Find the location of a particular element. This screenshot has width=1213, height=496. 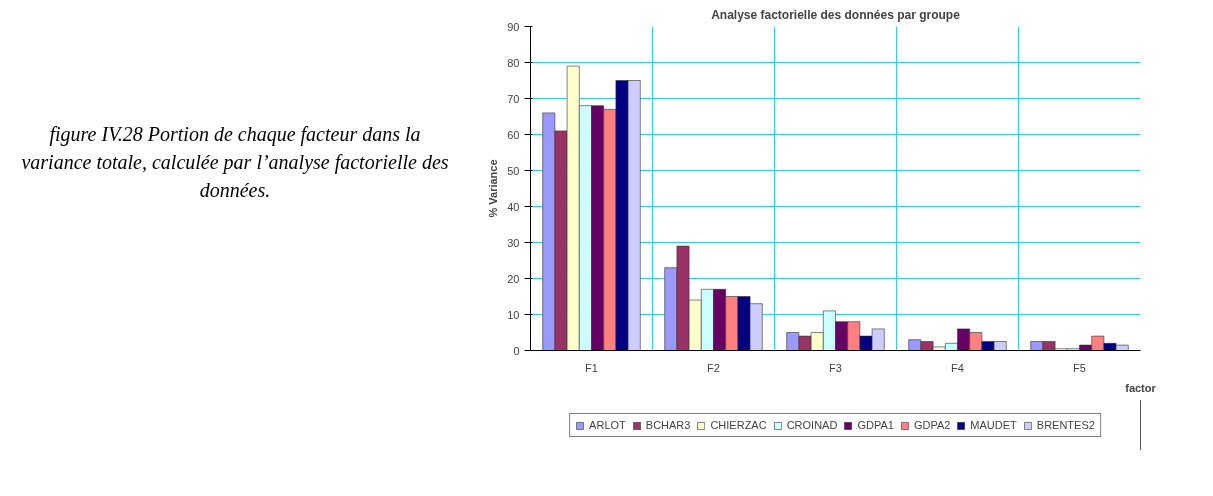

x-tick-label: F5 is located at coordinates (1079, 367).